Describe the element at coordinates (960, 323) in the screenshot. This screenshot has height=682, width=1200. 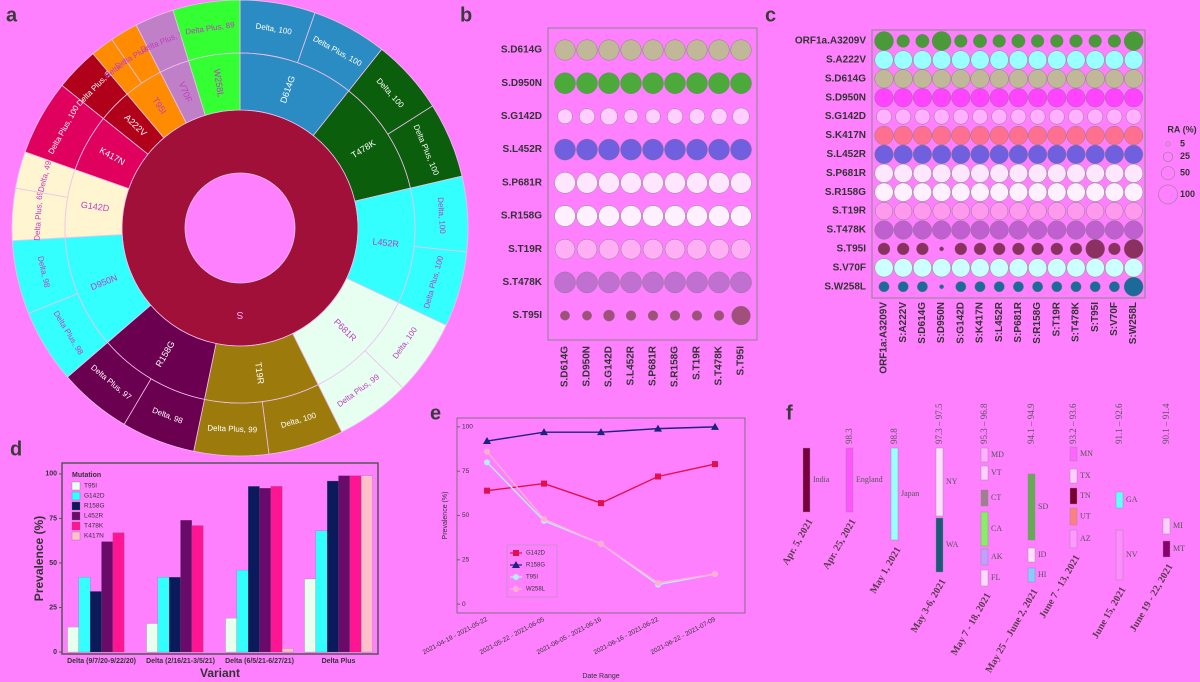
I see `column-label: S:G142D` at that location.